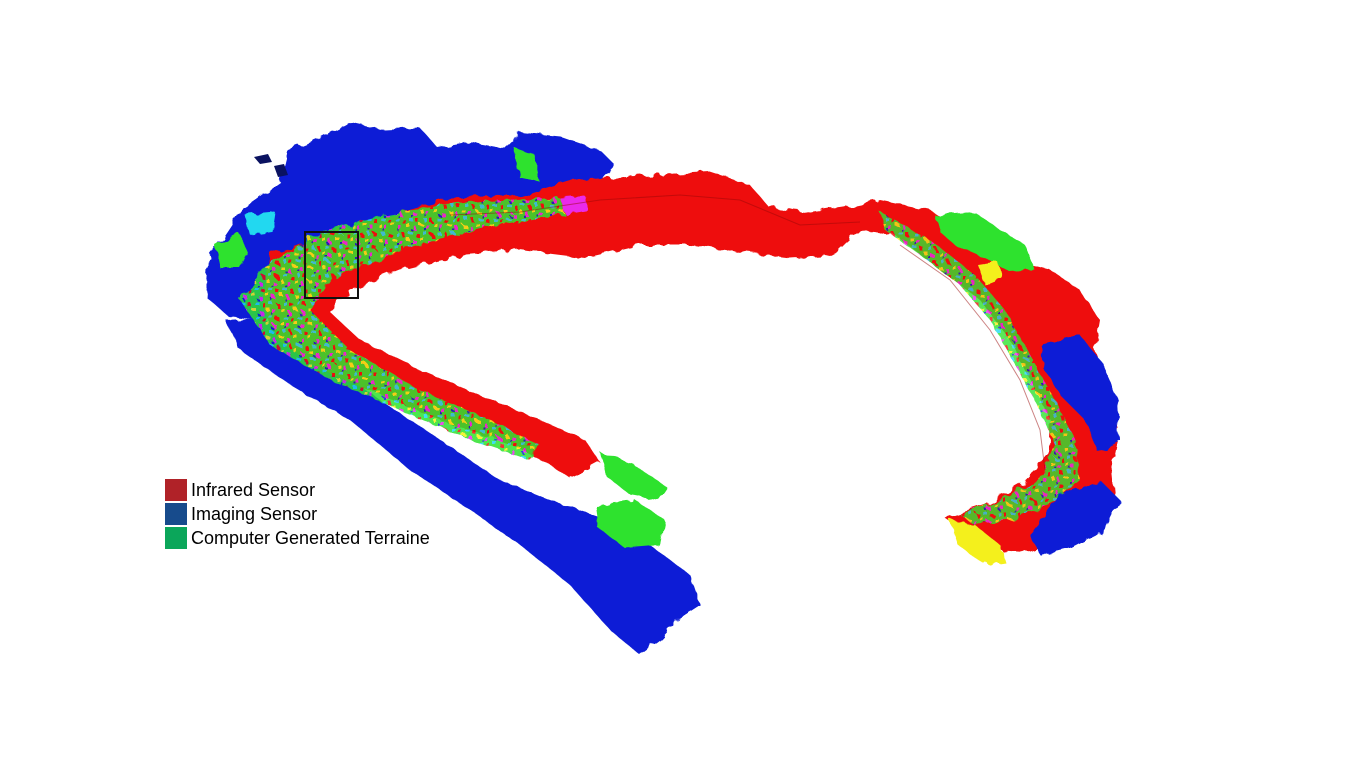 The width and height of the screenshot is (1366, 768). Describe the element at coordinates (176, 490) in the screenshot. I see `legend-swatch-infrared` at that location.